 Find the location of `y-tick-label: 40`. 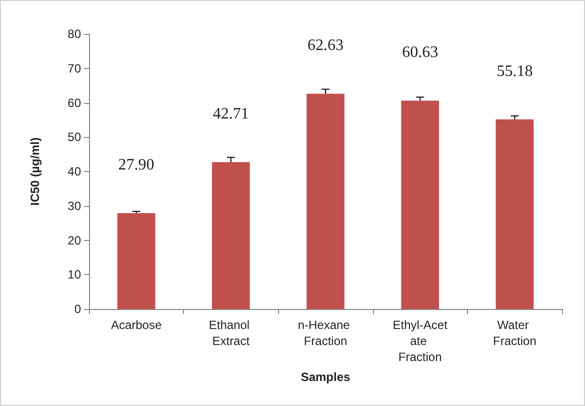

y-tick-label: 40 is located at coordinates (75, 171).